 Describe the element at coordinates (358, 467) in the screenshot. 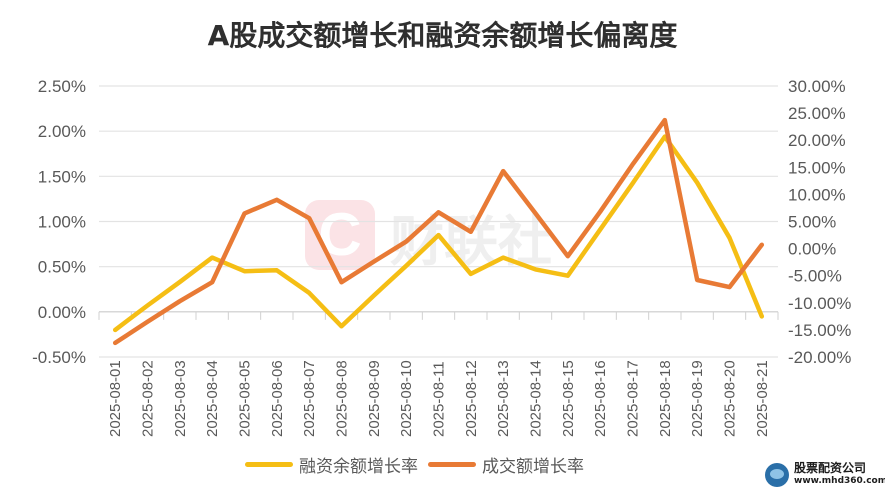

I see `legend-label: 融资余额增长率` at that location.